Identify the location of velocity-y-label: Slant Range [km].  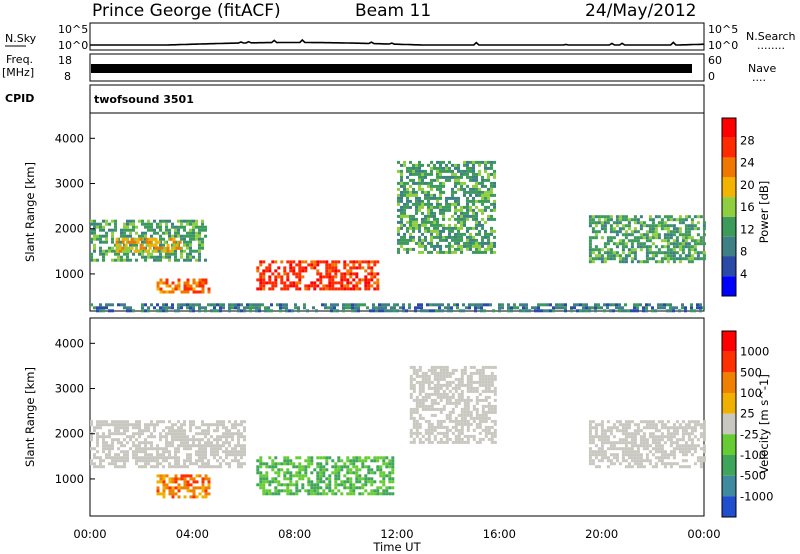
(30, 417).